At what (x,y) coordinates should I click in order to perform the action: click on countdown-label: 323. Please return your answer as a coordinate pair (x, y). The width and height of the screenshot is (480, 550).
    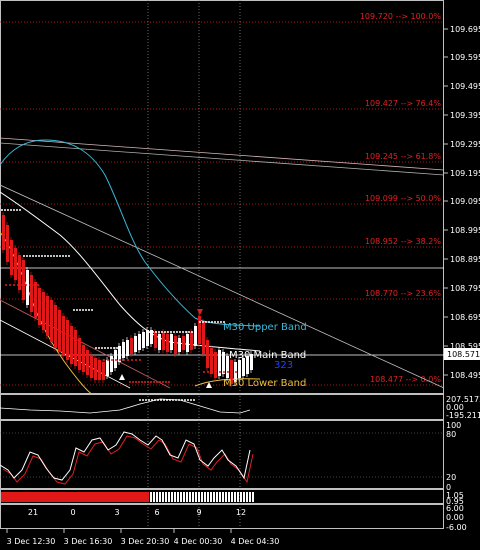
    Looking at the image, I should click on (283, 365).